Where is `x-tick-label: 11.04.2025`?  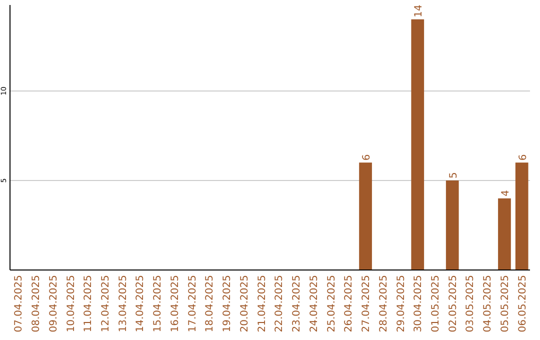
x-tick-label: 11.04.2025 is located at coordinates (88, 303).